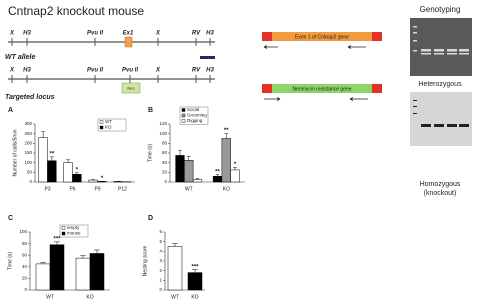  Describe the element at coordinates (74, 233) in the screenshot. I see `legend-label: mouse` at that location.